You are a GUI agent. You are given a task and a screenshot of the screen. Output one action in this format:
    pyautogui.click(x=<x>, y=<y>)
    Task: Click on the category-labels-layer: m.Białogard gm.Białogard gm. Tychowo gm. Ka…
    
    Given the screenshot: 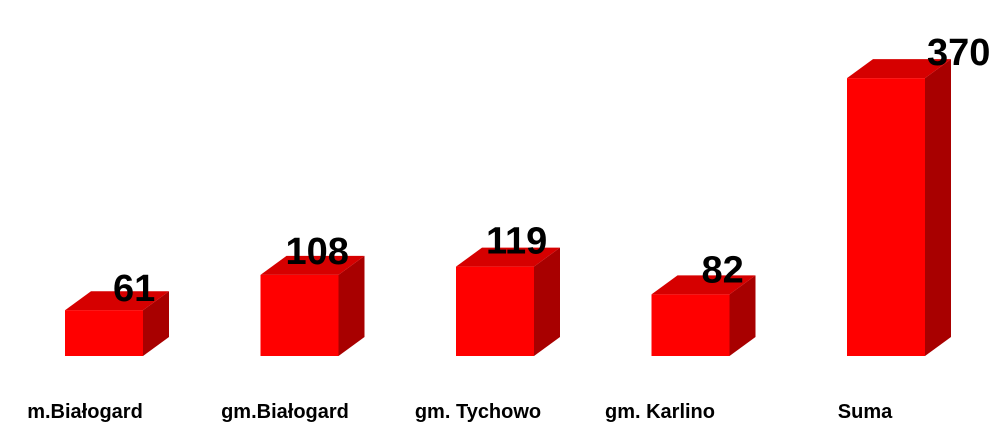 What is the action you would take?
    pyautogui.click(x=460, y=412)
    